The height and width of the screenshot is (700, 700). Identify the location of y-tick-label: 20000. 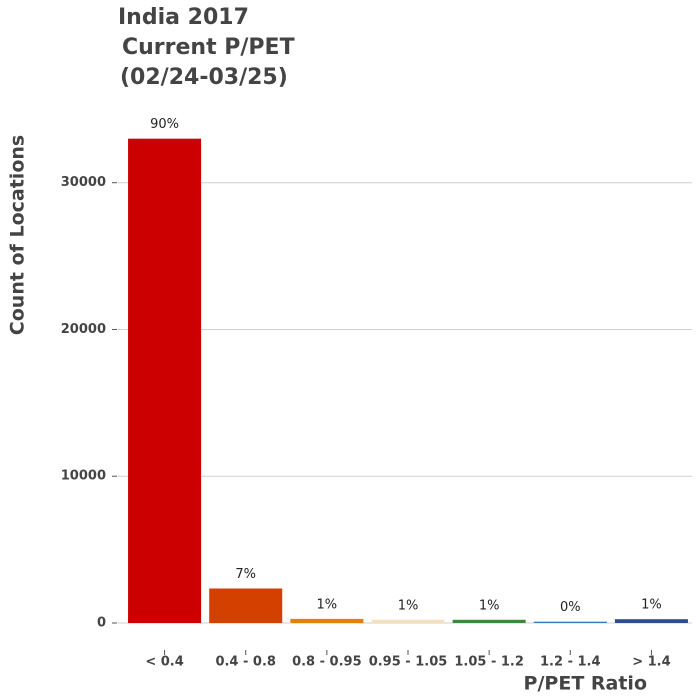
(83, 329).